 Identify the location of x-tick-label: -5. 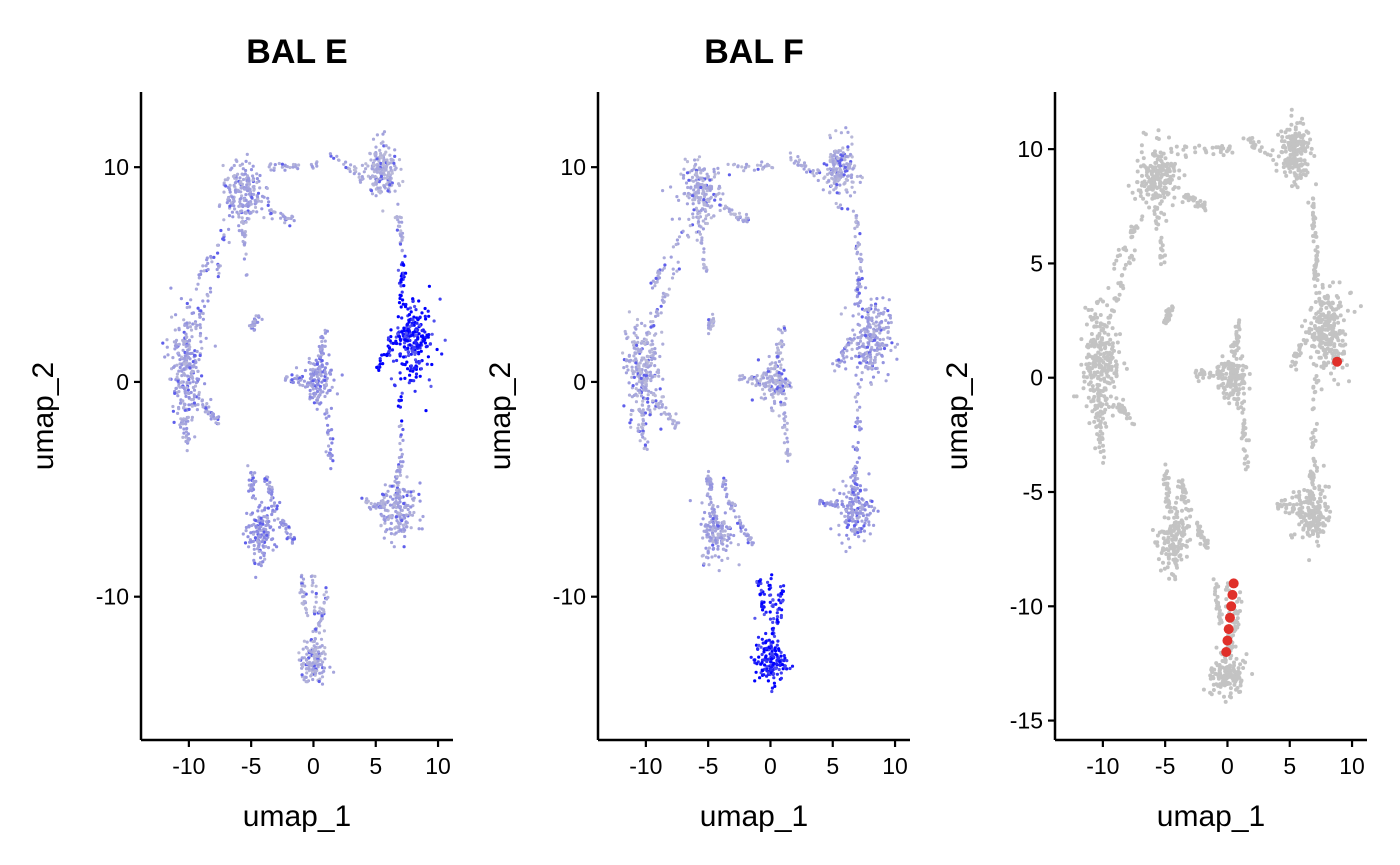
(708, 766).